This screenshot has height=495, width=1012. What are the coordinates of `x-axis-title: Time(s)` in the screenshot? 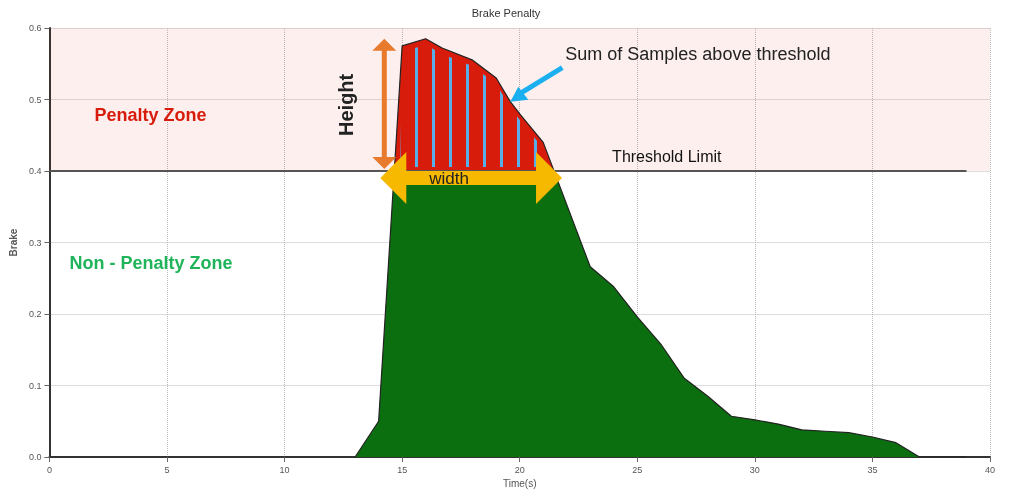 It's located at (519, 484).